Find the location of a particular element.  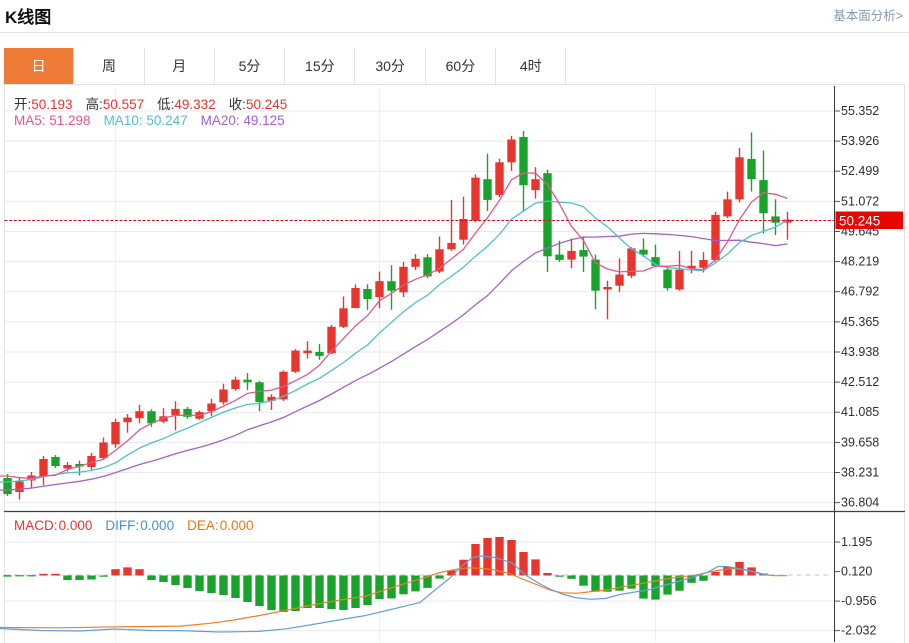

svg-text: 48.219 is located at coordinates (860, 262).